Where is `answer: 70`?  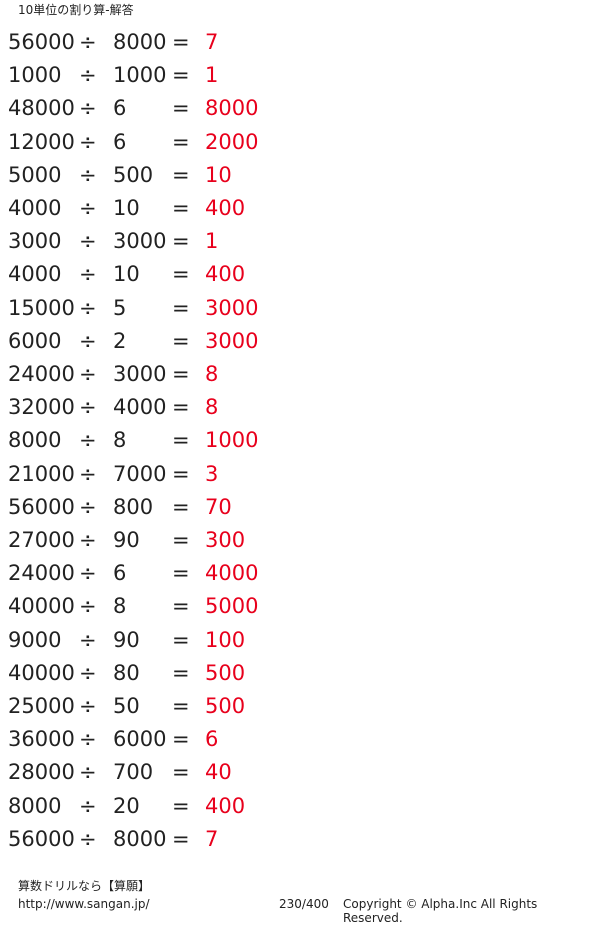 answer: 70 is located at coordinates (218, 506).